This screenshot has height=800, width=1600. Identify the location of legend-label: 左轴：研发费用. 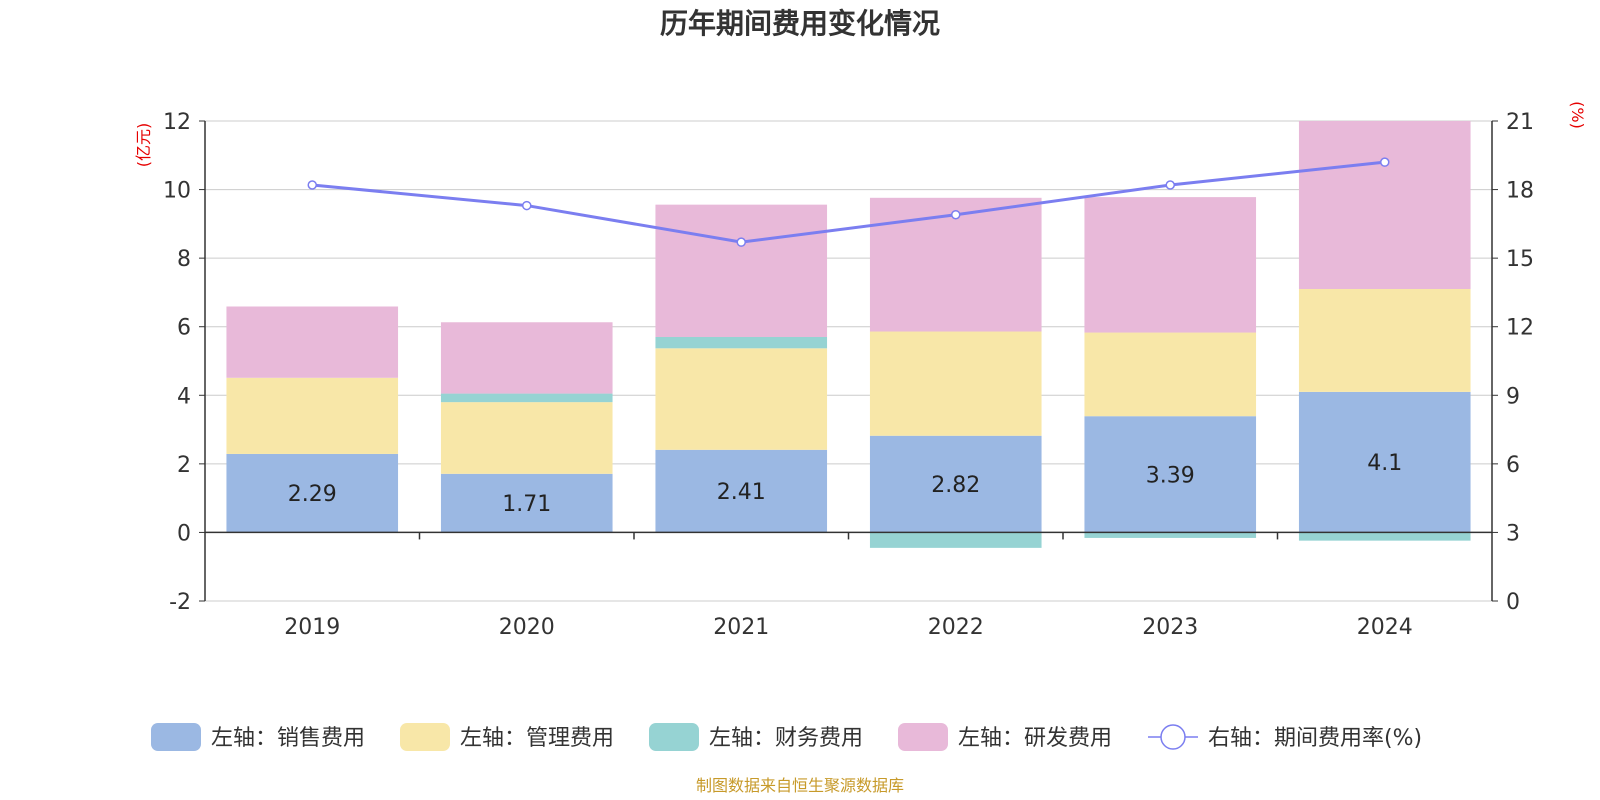
(1035, 738).